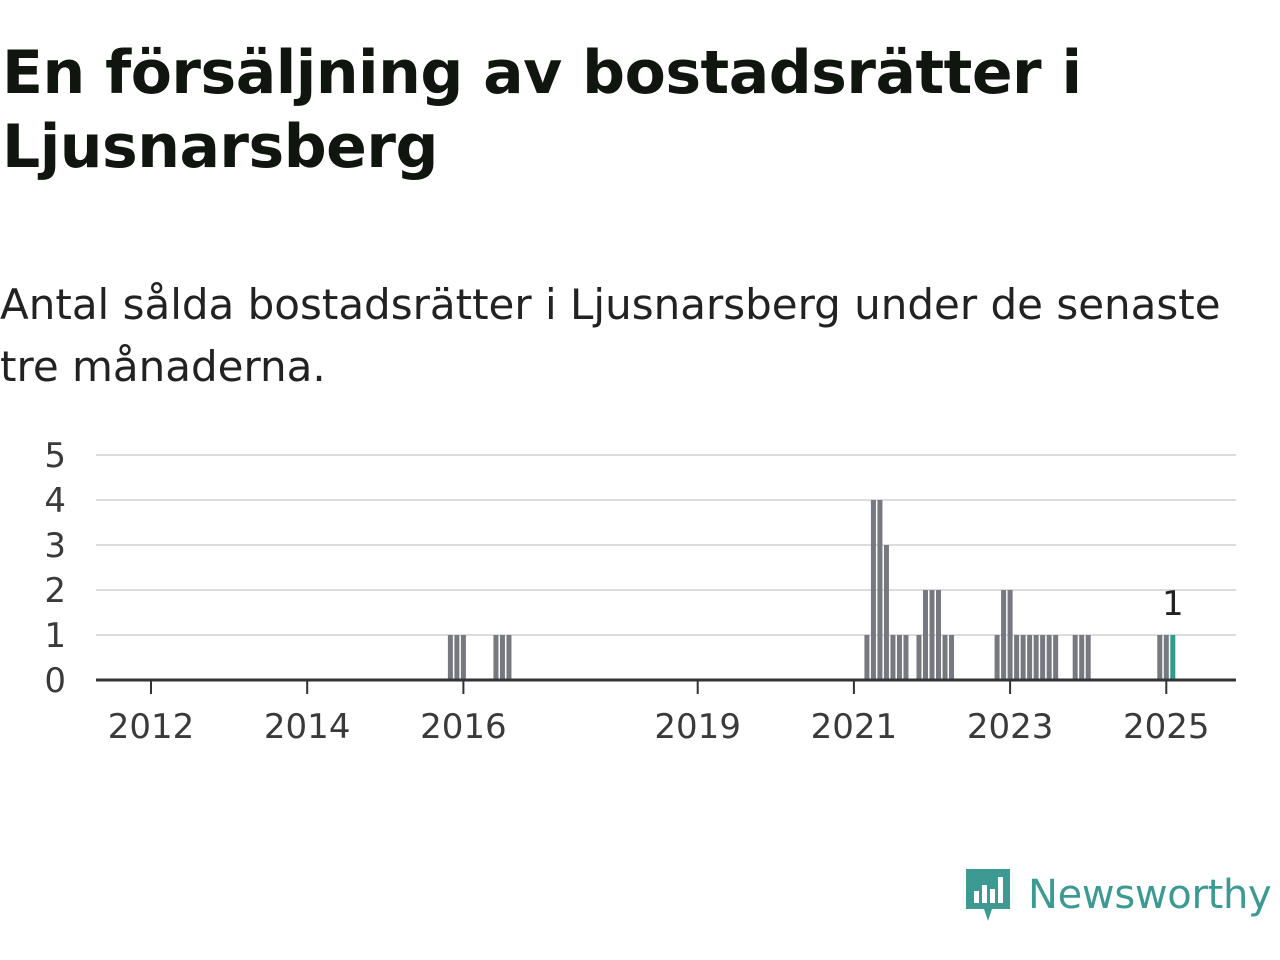 This screenshot has height=960, width=1280. I want to click on y-tick-label: 1, so click(55, 636).